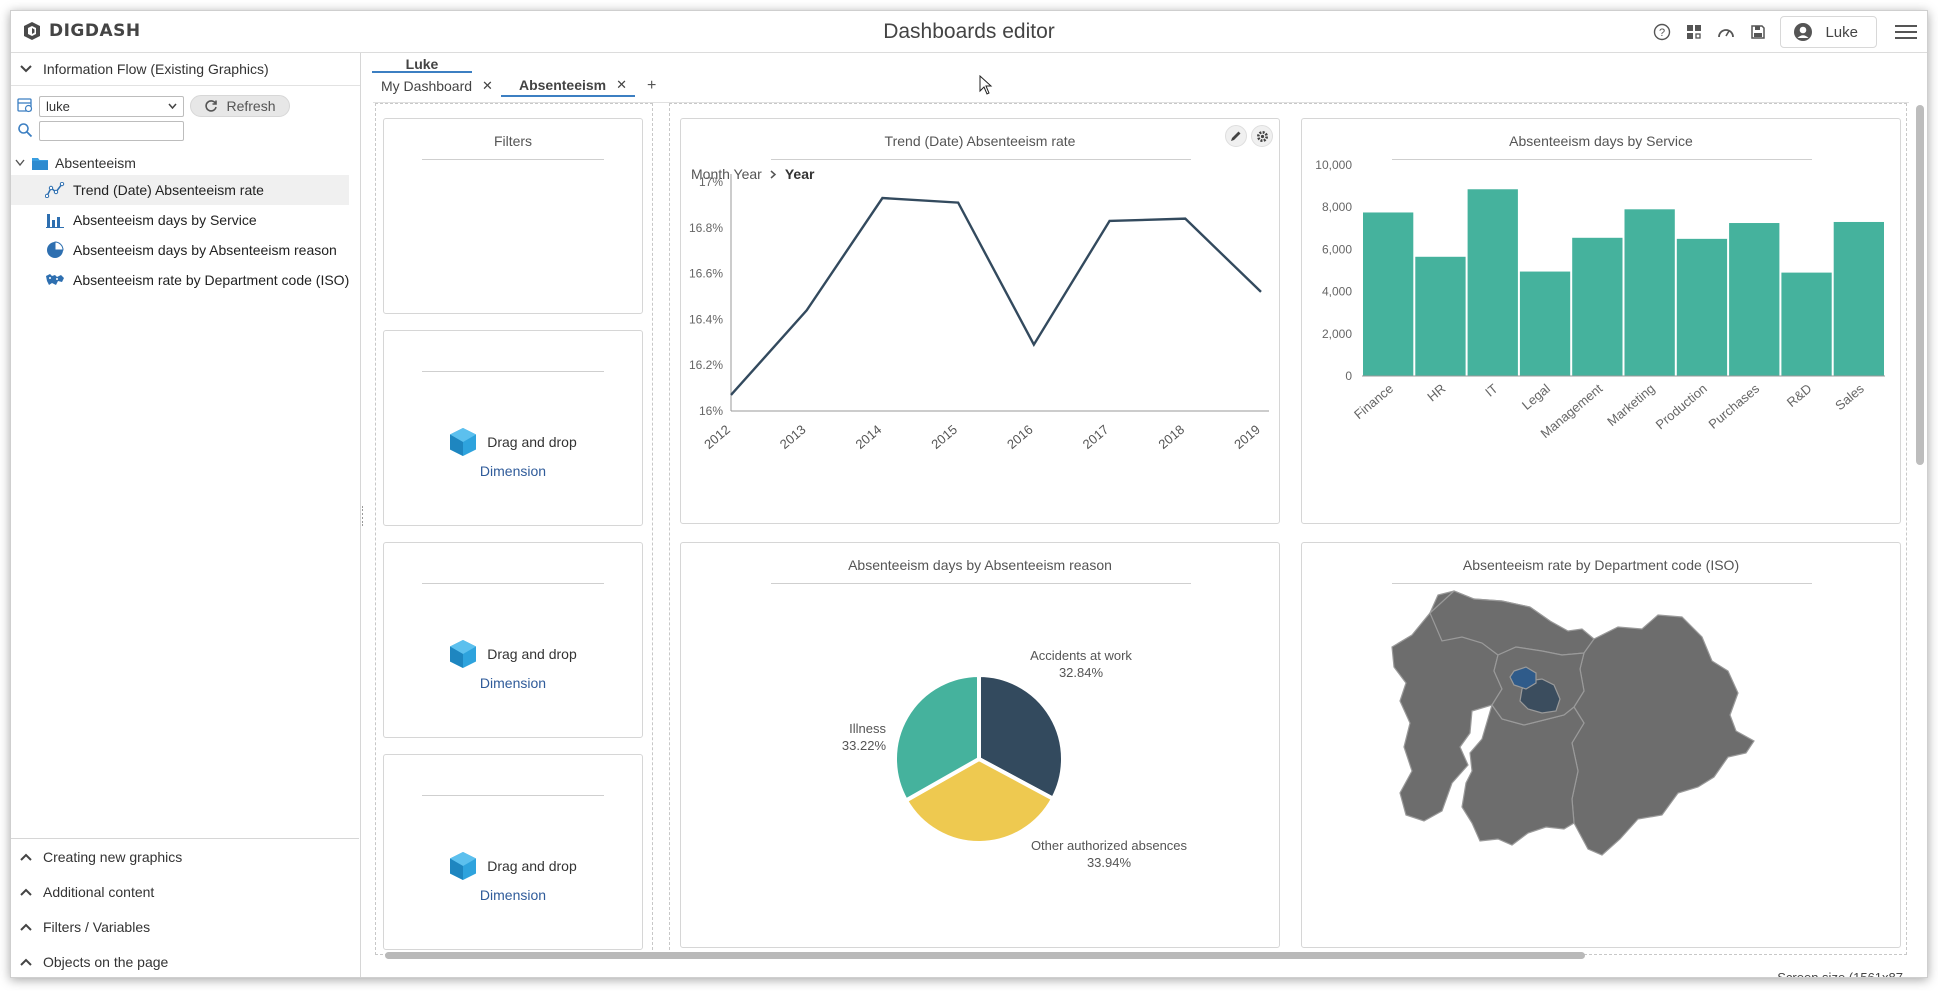  I want to click on filter-dropzone-2: Drag and drop Dimension, so click(513, 640).